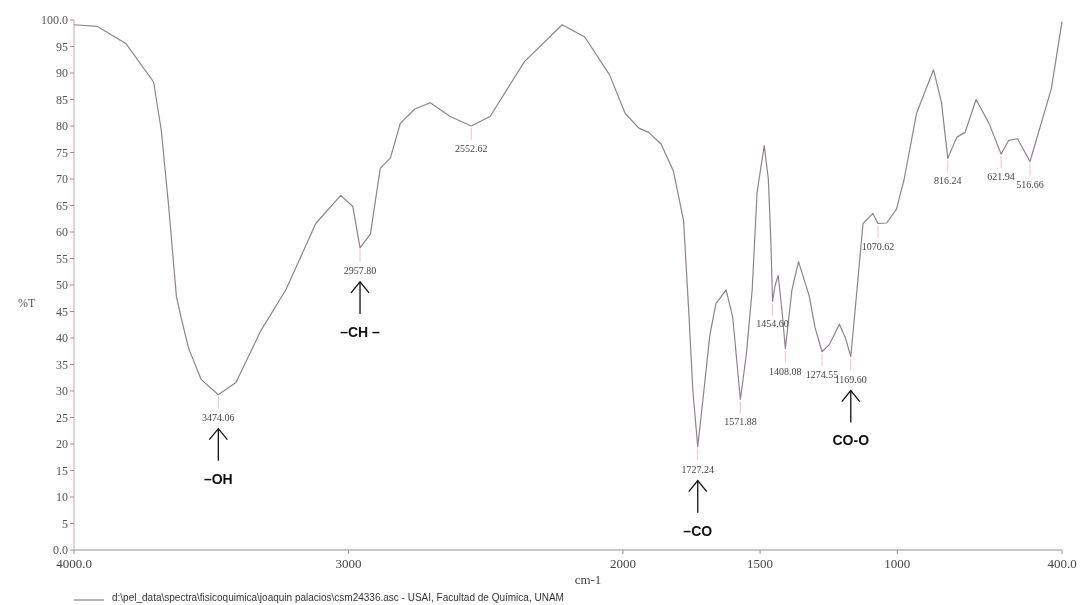 The image size is (1083, 605). I want to click on y-tick-label: 45, so click(62, 311).